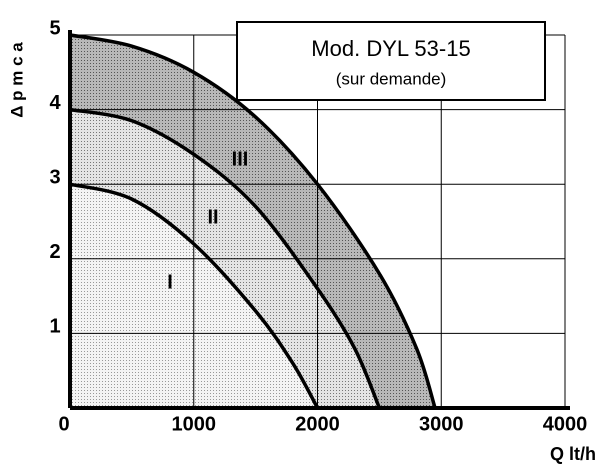 This screenshot has height=470, width=603. What do you see at coordinates (54, 177) in the screenshot?
I see `y-tick-label: 3` at bounding box center [54, 177].